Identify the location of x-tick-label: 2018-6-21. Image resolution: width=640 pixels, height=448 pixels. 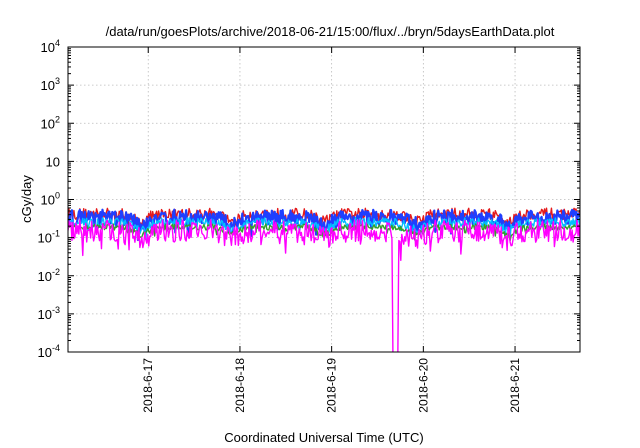
(515, 385).